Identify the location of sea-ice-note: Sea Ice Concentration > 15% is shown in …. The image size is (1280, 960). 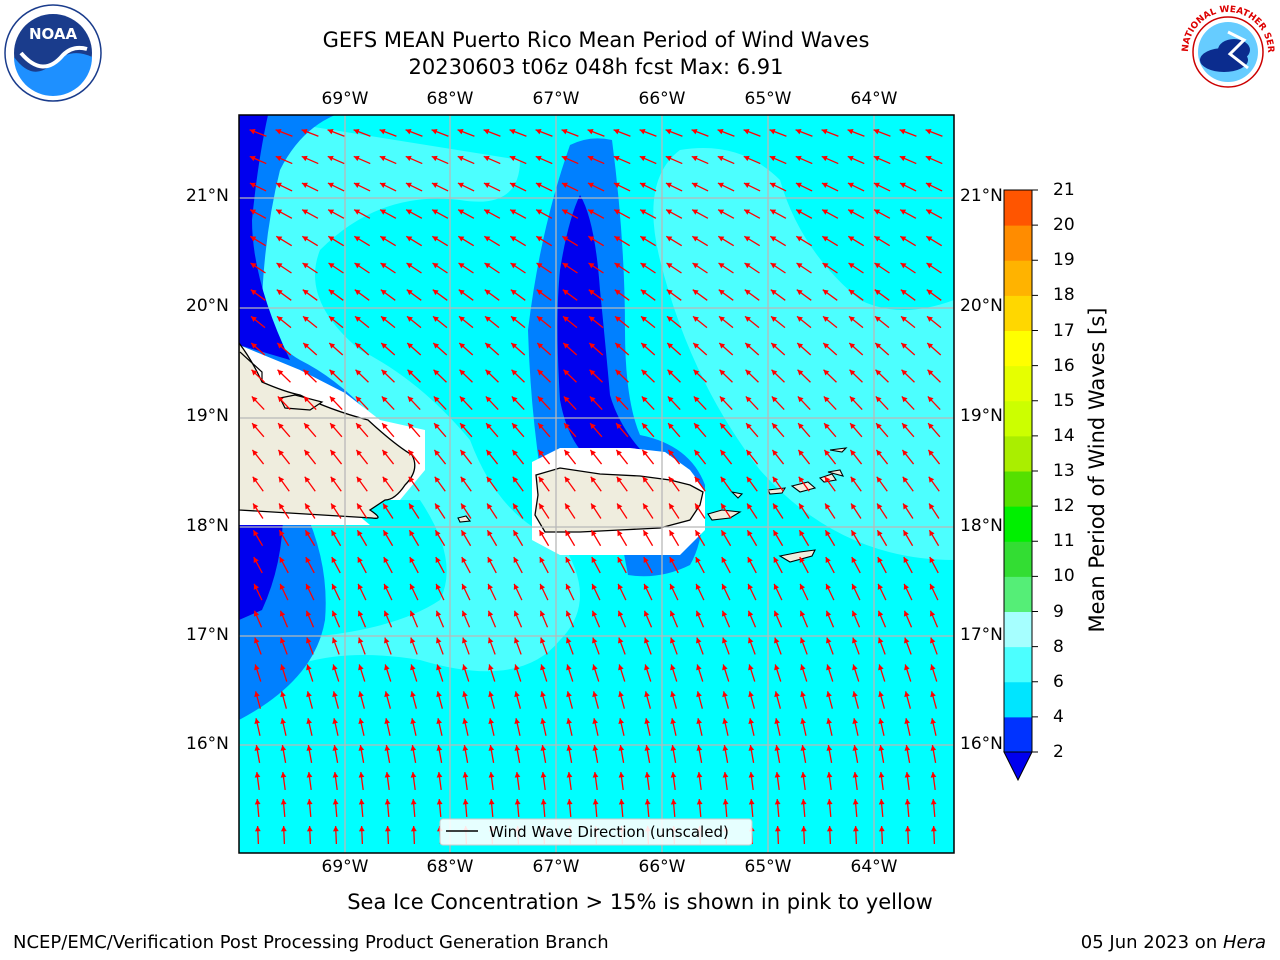
(640, 902).